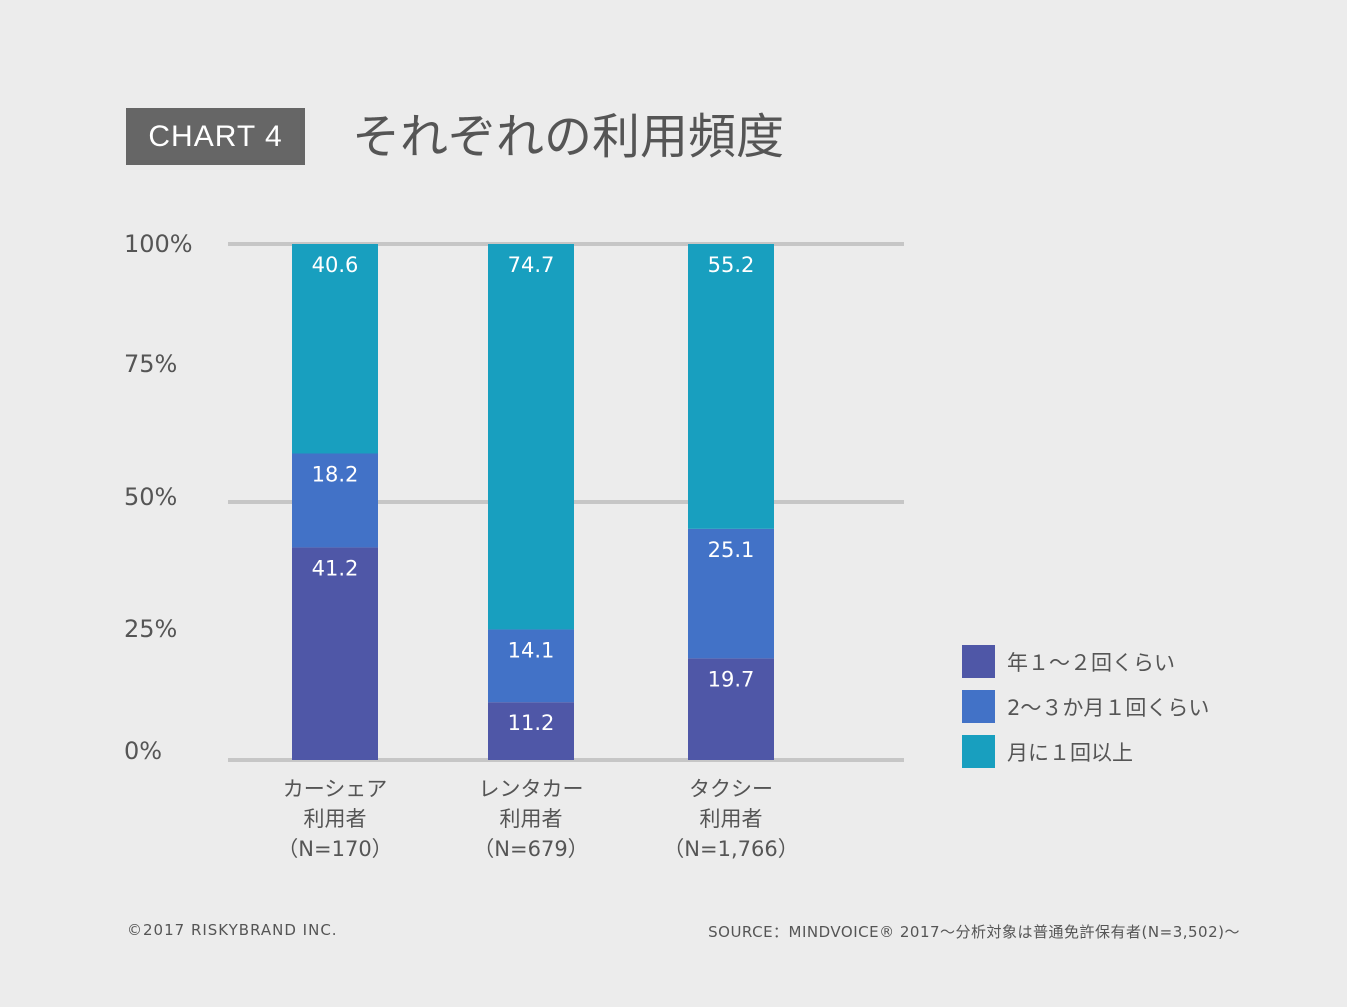  Describe the element at coordinates (150, 629) in the screenshot. I see `y-tick-label: 25%` at that location.